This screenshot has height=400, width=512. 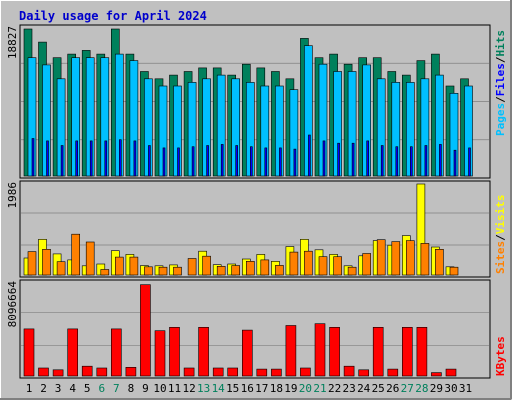 I want to click on x-tick-label: 11, so click(x=174, y=388).